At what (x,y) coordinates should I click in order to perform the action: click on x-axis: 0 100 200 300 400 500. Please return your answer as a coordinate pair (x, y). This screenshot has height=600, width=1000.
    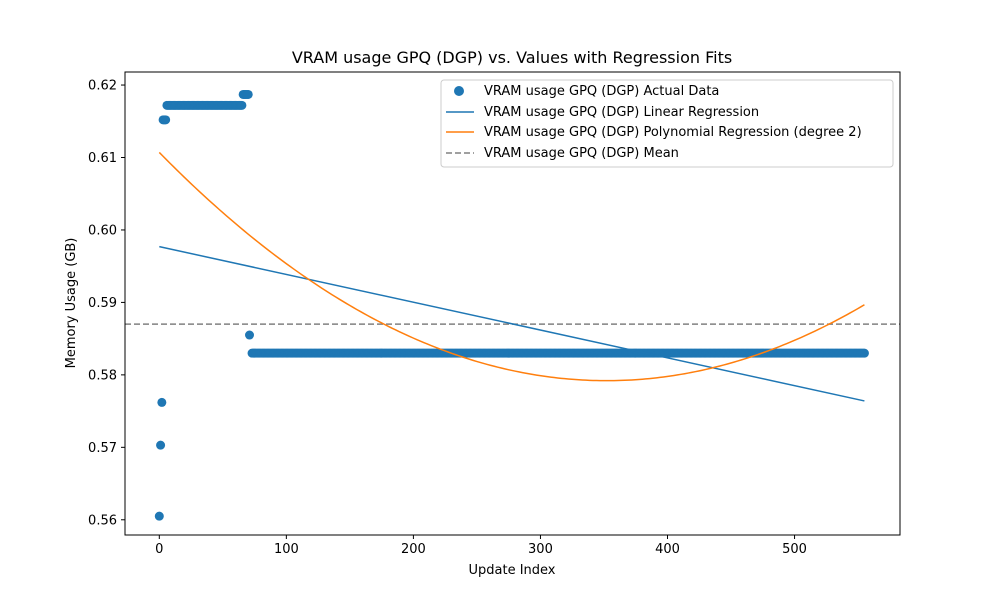
    Looking at the image, I should click on (481, 546).